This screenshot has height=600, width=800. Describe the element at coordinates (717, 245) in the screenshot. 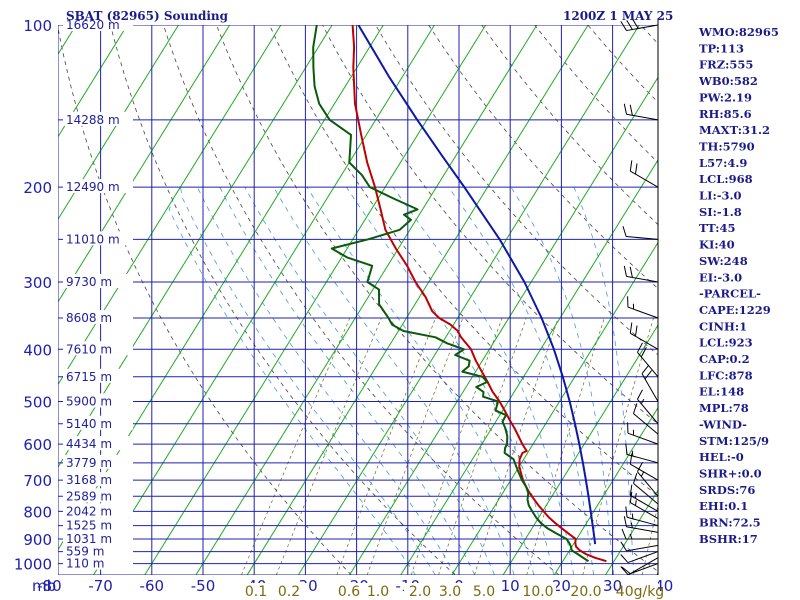

I see `stability-index: KI:40` at that location.